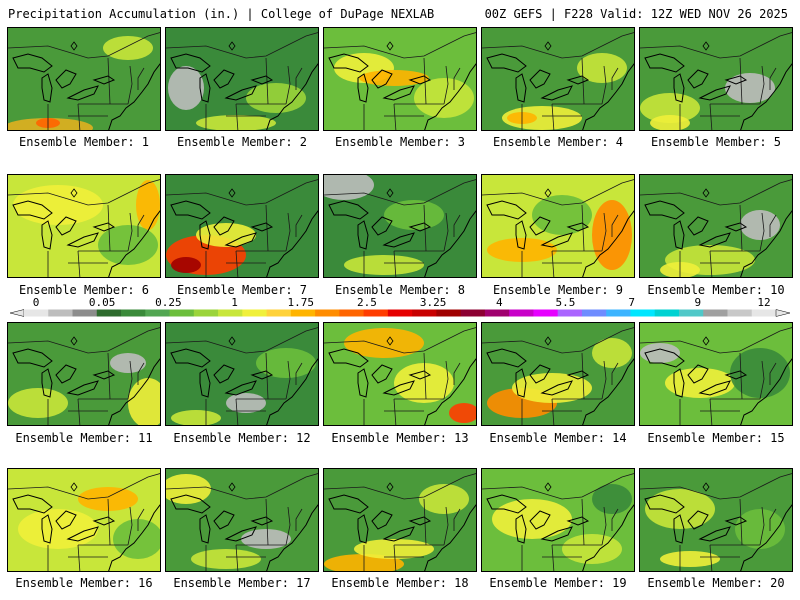 Image resolution: width=800 pixels, height=600 pixels. What do you see at coordinates (84, 583) in the screenshot?
I see `ensemble-member-label: Ensemble Member: 16` at bounding box center [84, 583].